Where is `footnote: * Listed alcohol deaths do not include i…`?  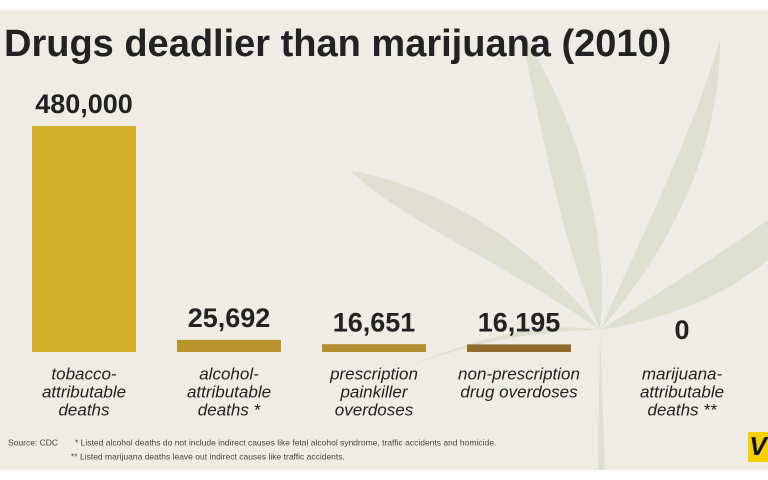
footnote: * Listed alcohol deaths do not include i… is located at coordinates (285, 442).